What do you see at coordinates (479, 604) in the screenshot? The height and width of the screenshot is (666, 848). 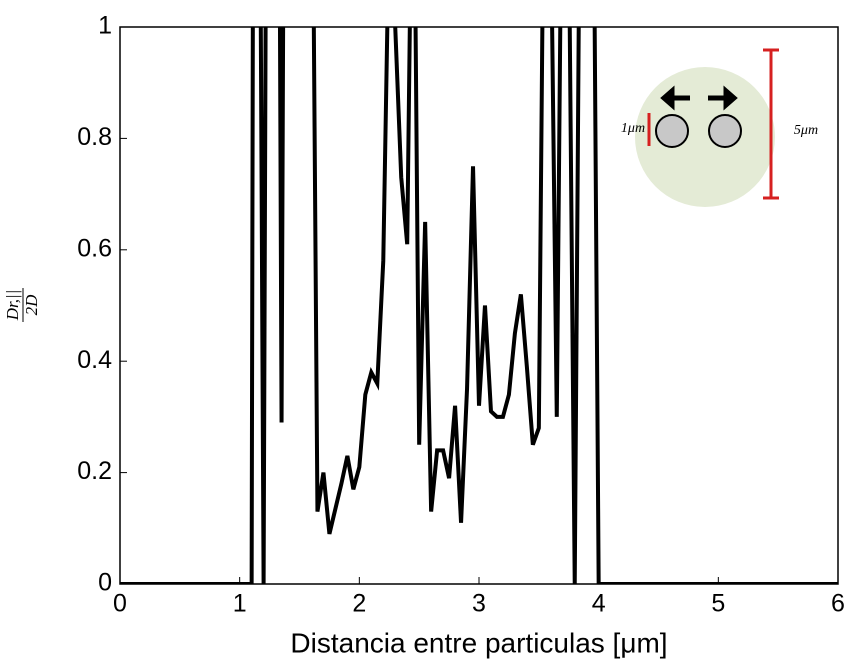 I see `x-tick-label: 3` at bounding box center [479, 604].